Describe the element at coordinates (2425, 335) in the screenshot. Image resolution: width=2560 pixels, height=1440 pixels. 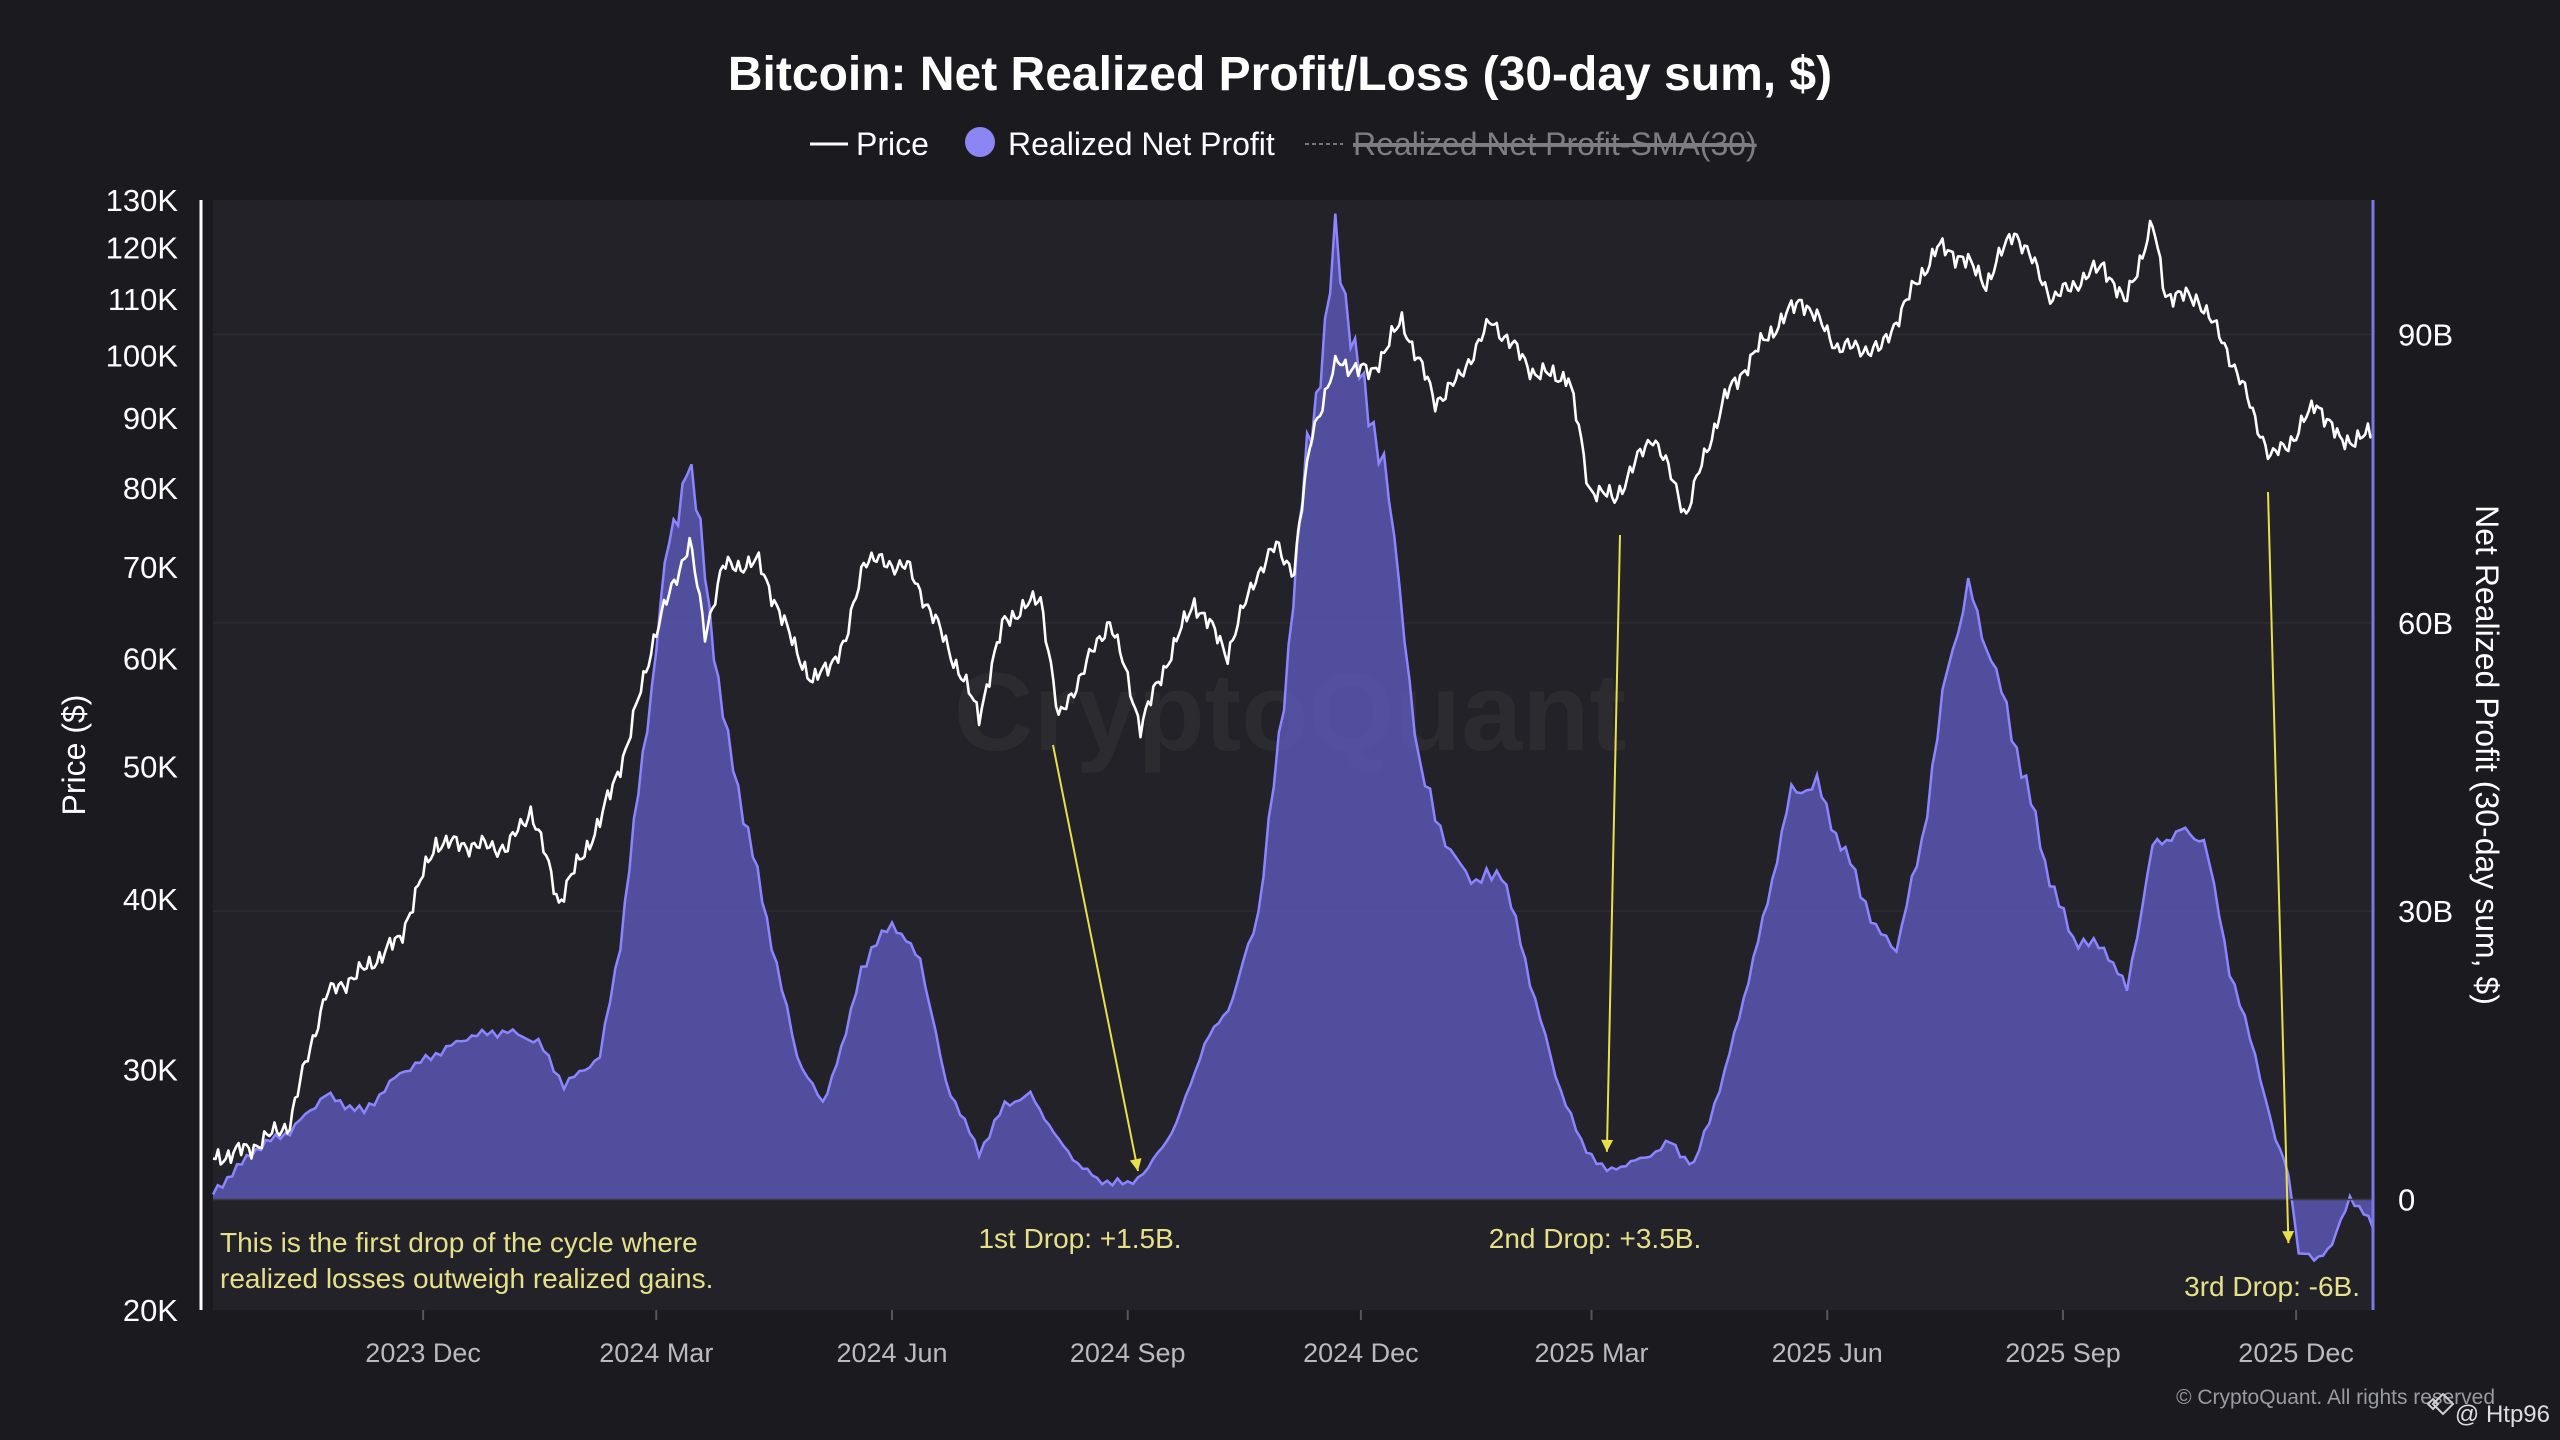
I see `y-right-tick-label: 90B` at that location.